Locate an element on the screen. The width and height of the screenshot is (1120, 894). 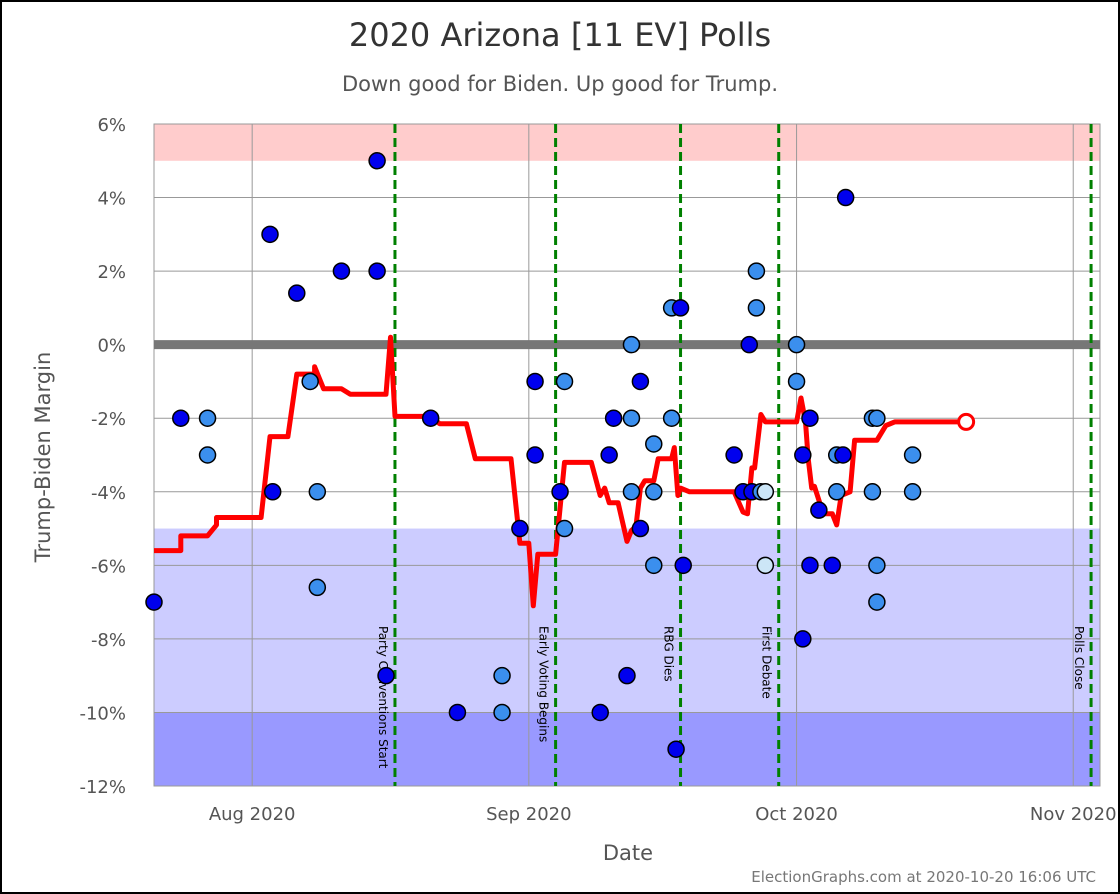
y-tick-label: 4% is located at coordinates (111, 199).